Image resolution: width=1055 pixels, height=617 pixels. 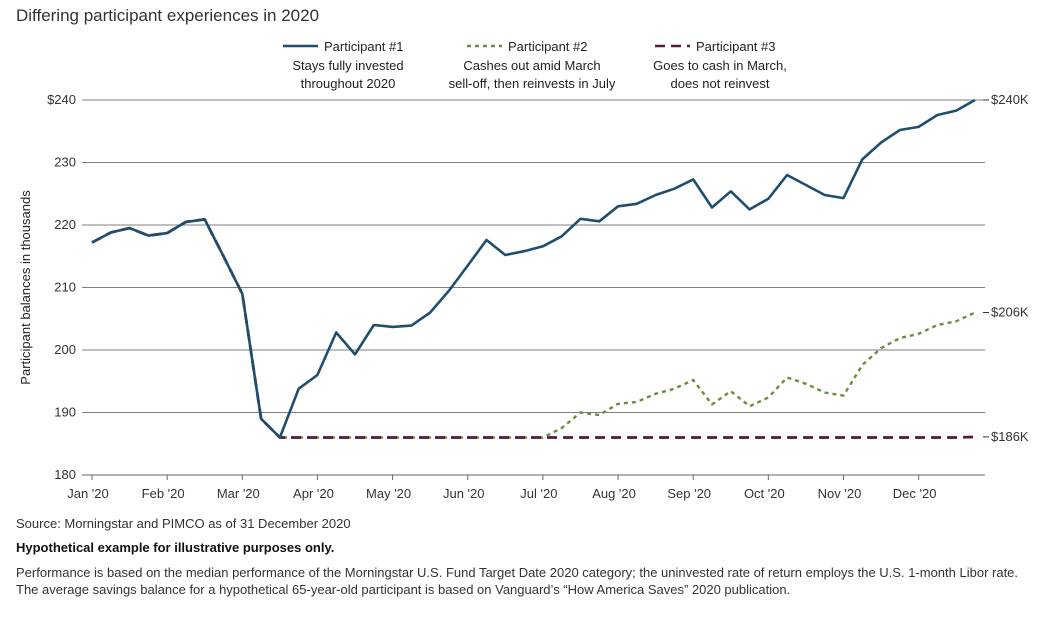 I want to click on legend-desc2-participant-1: throughout 2020, so click(x=348, y=83).